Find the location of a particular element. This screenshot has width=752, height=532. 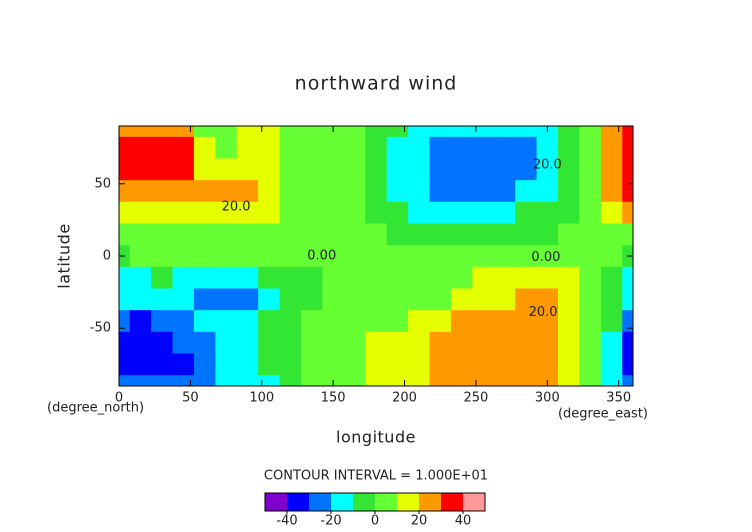

contour-label: 20.0 is located at coordinates (547, 165).